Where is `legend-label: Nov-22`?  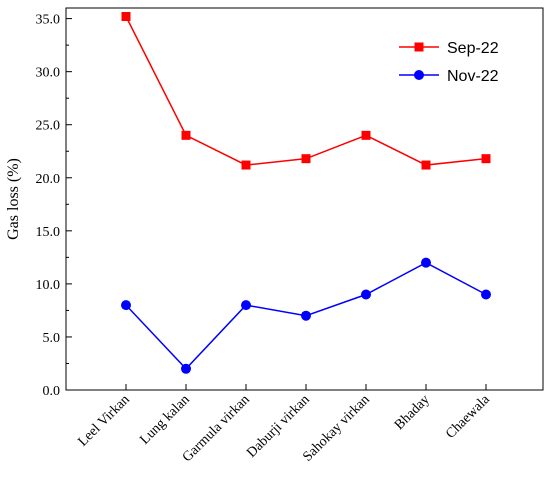 legend-label: Nov-22 is located at coordinates (473, 76).